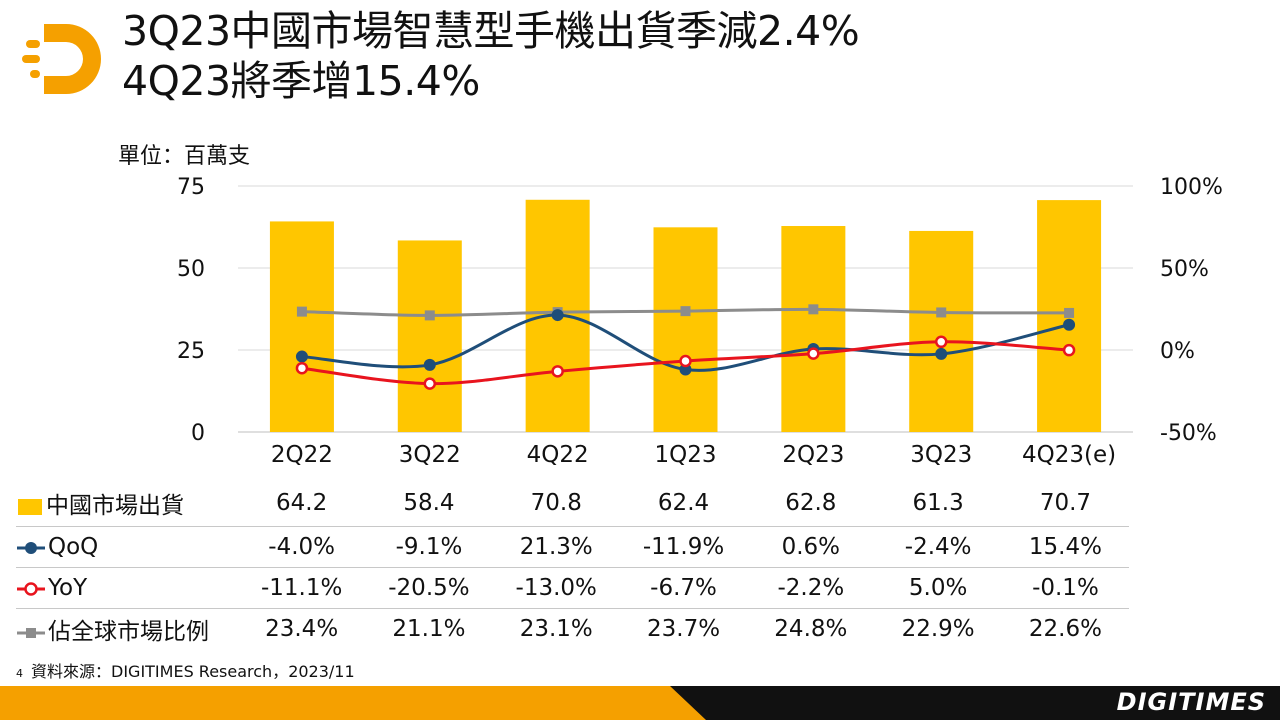 The image size is (1280, 720). Describe the element at coordinates (941, 455) in the screenshot. I see `x-tick-label: 3Q23` at that location.